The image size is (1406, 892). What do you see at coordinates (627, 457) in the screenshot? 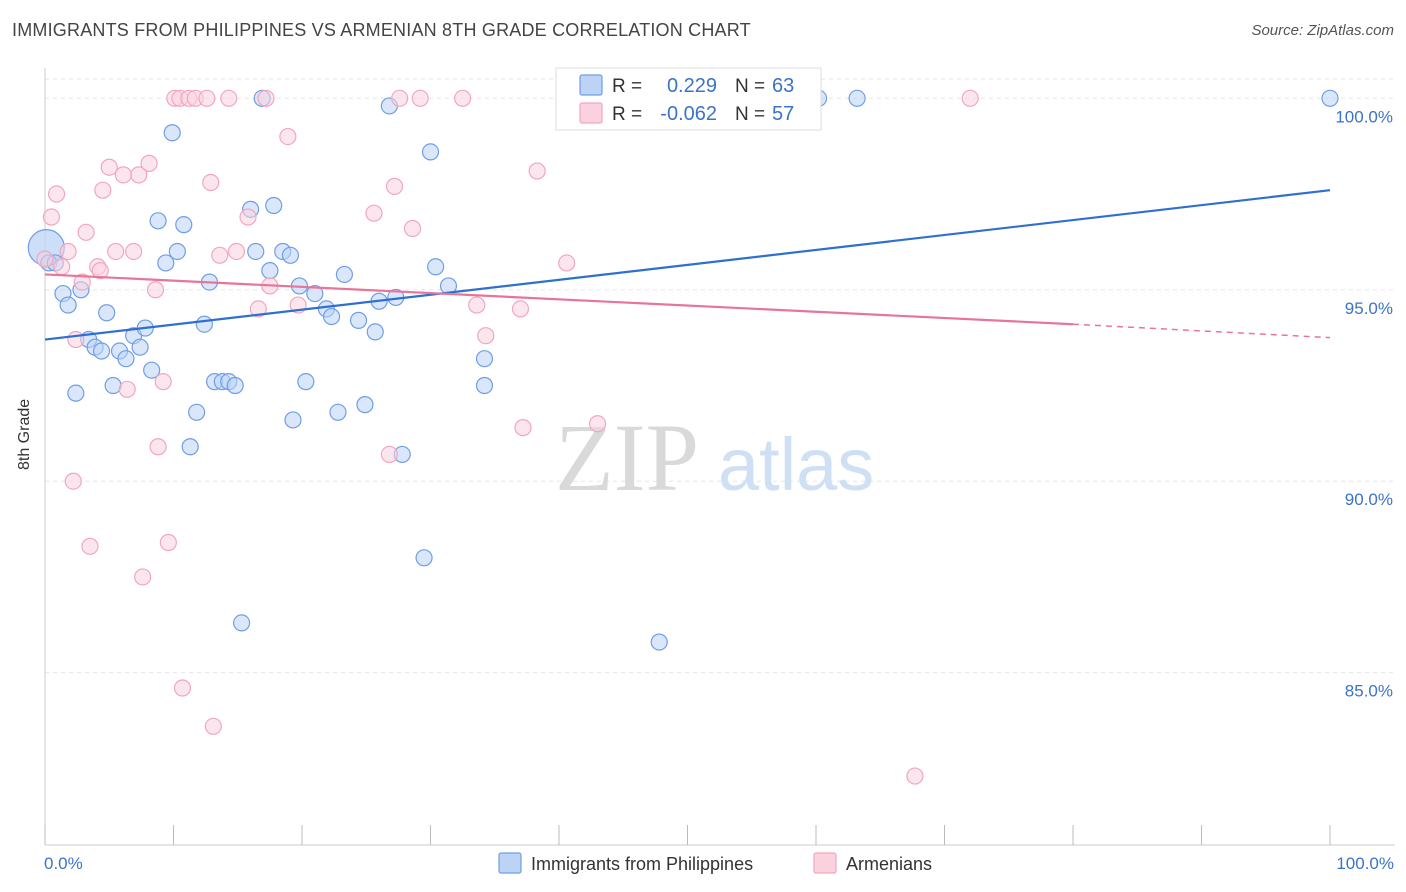
I see `watermark-zip: ZIP` at bounding box center [627, 457].